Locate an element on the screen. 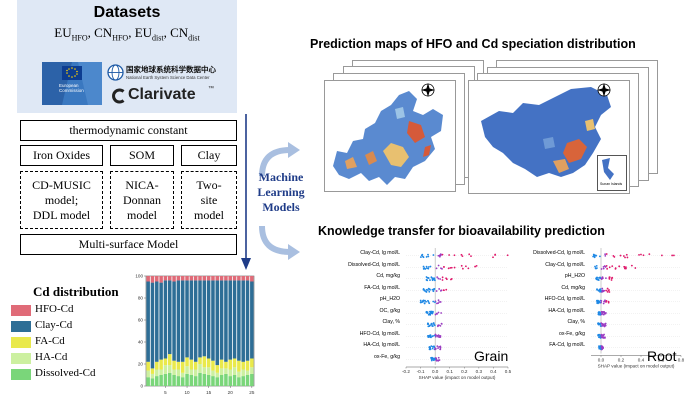  cd-music-line-3: DDL model is located at coordinates (61, 214).